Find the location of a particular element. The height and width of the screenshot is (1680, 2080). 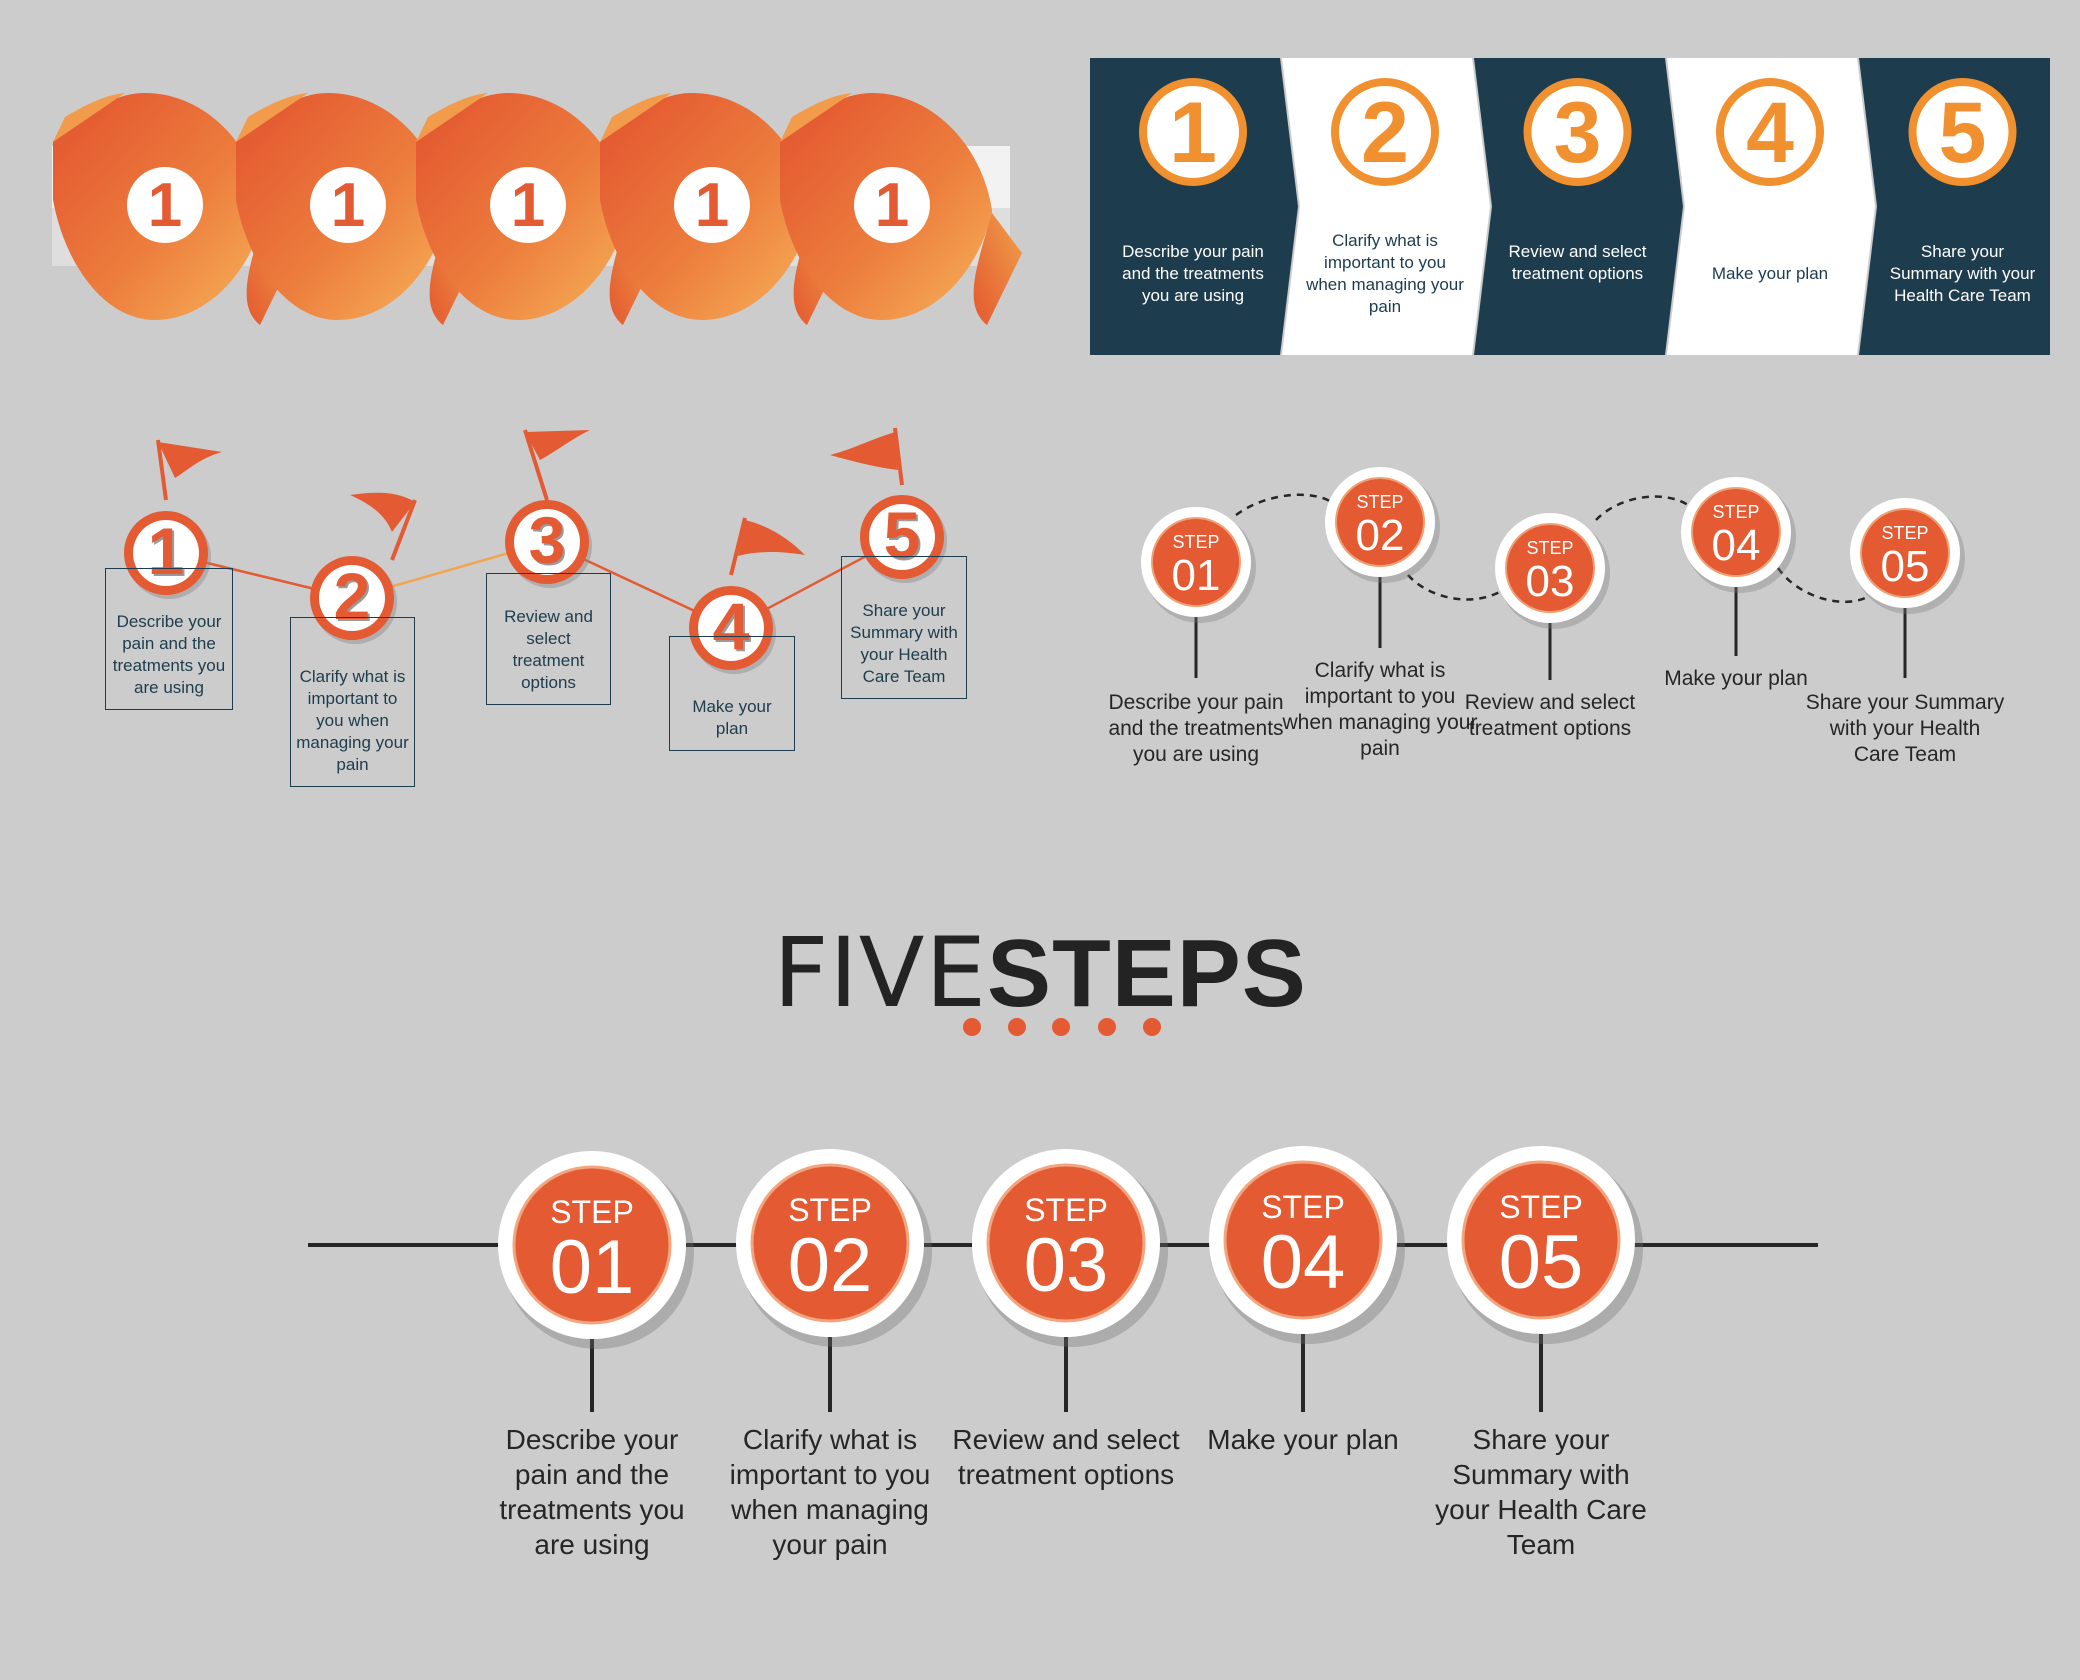

flag-number-shadow: 3 is located at coordinates (549, 542).